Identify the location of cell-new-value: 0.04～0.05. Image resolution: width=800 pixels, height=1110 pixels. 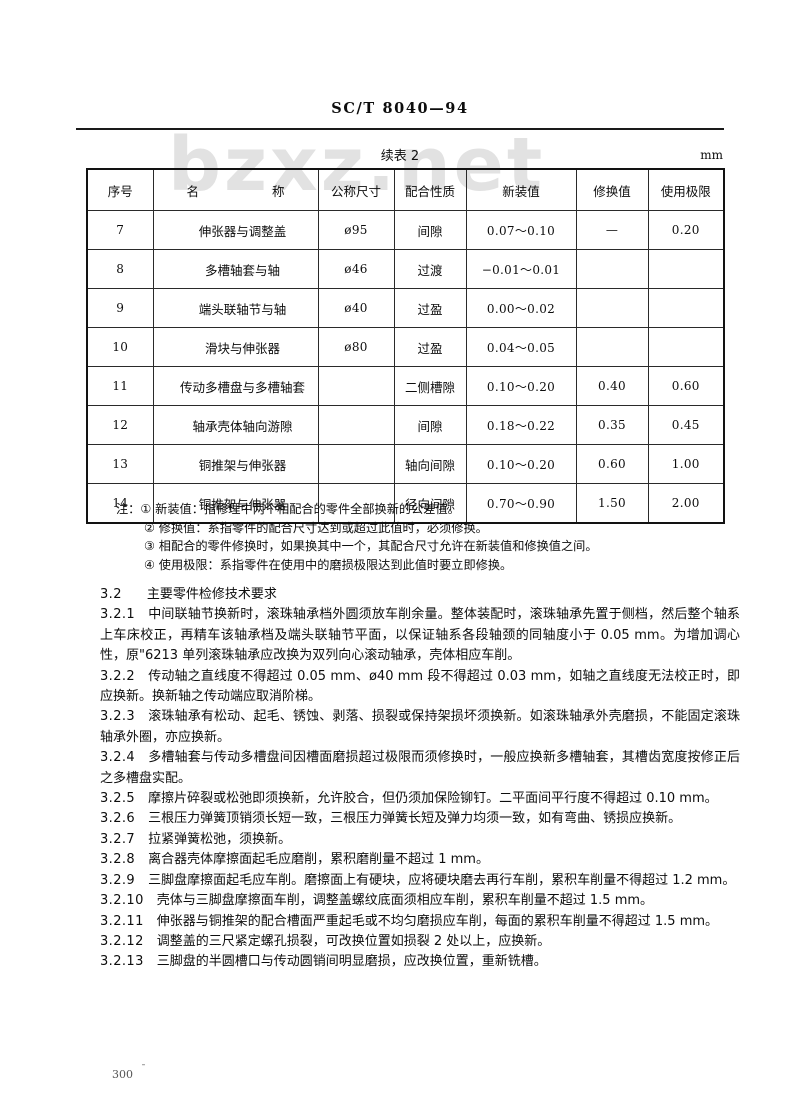
(521, 347).